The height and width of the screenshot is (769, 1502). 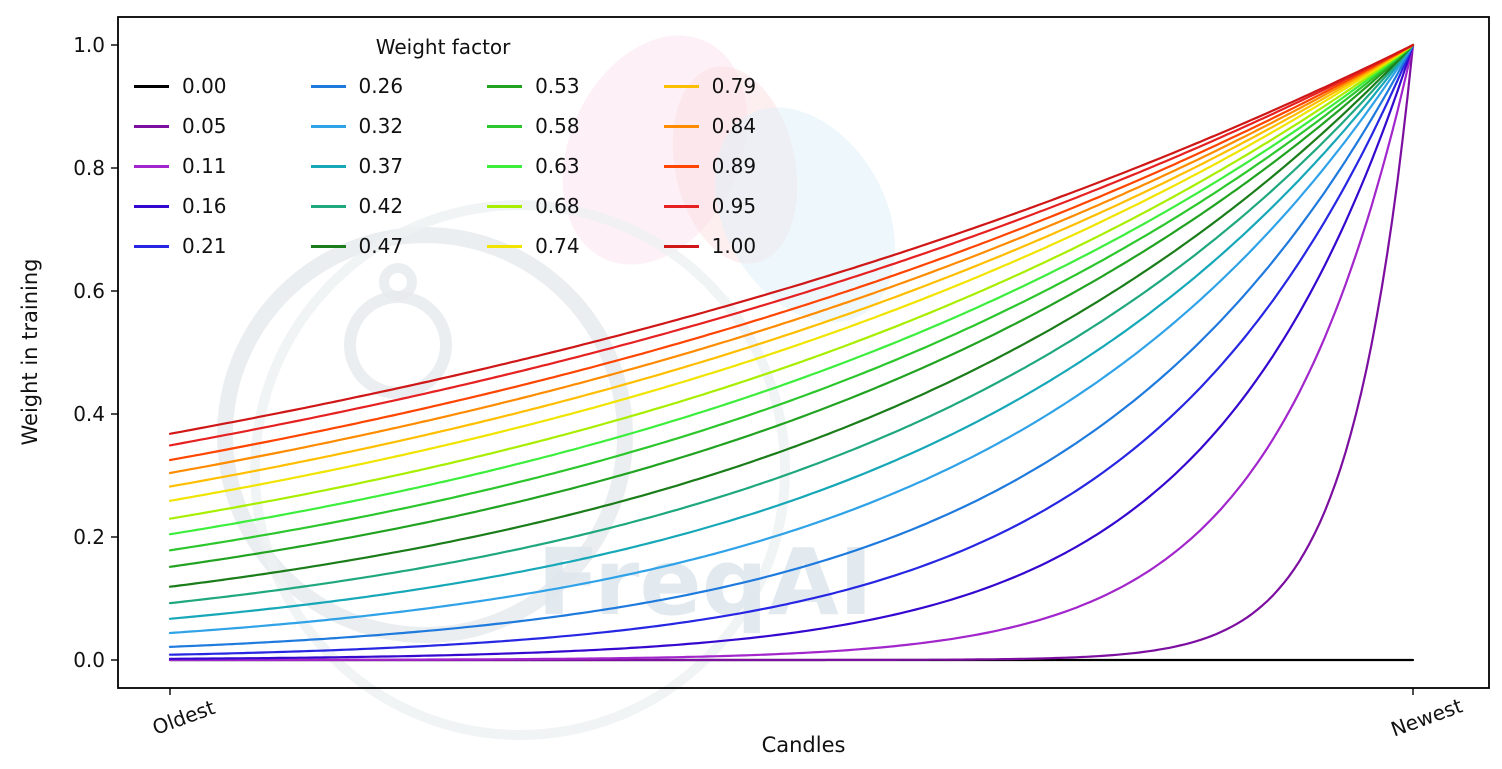 I want to click on legend-entry-0.63: 0.63, so click(x=533, y=166).